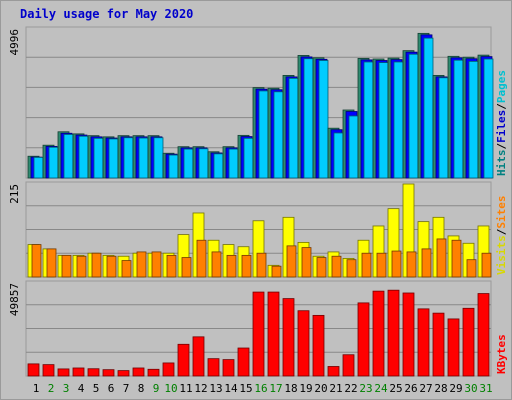  What do you see at coordinates (440, 388) in the screenshot?
I see `x-tick-label: 28` at bounding box center [440, 388].